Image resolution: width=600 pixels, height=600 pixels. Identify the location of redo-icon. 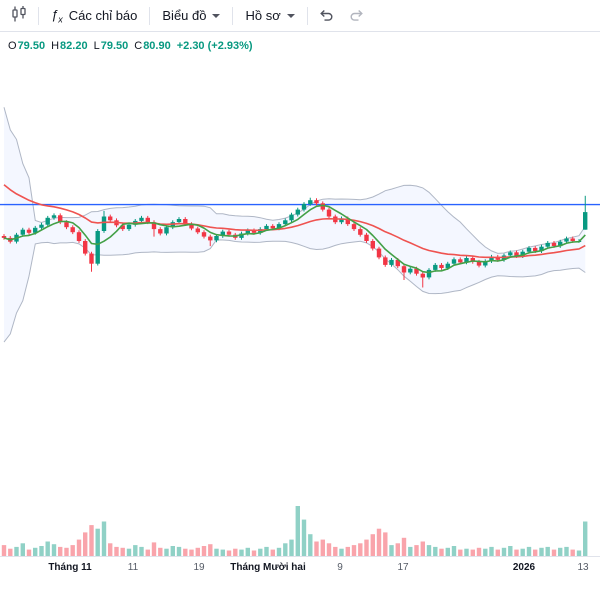
(356, 16).